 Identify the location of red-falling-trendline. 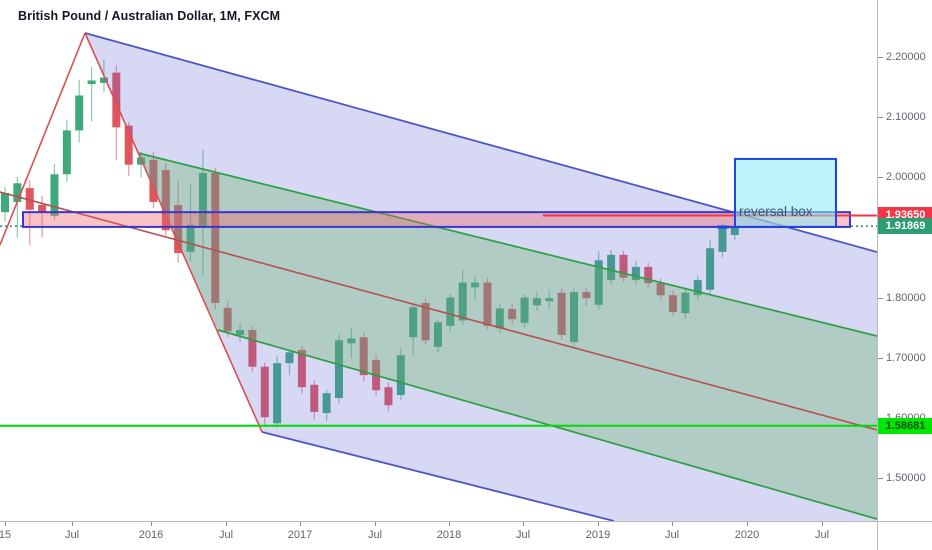
(173, 232).